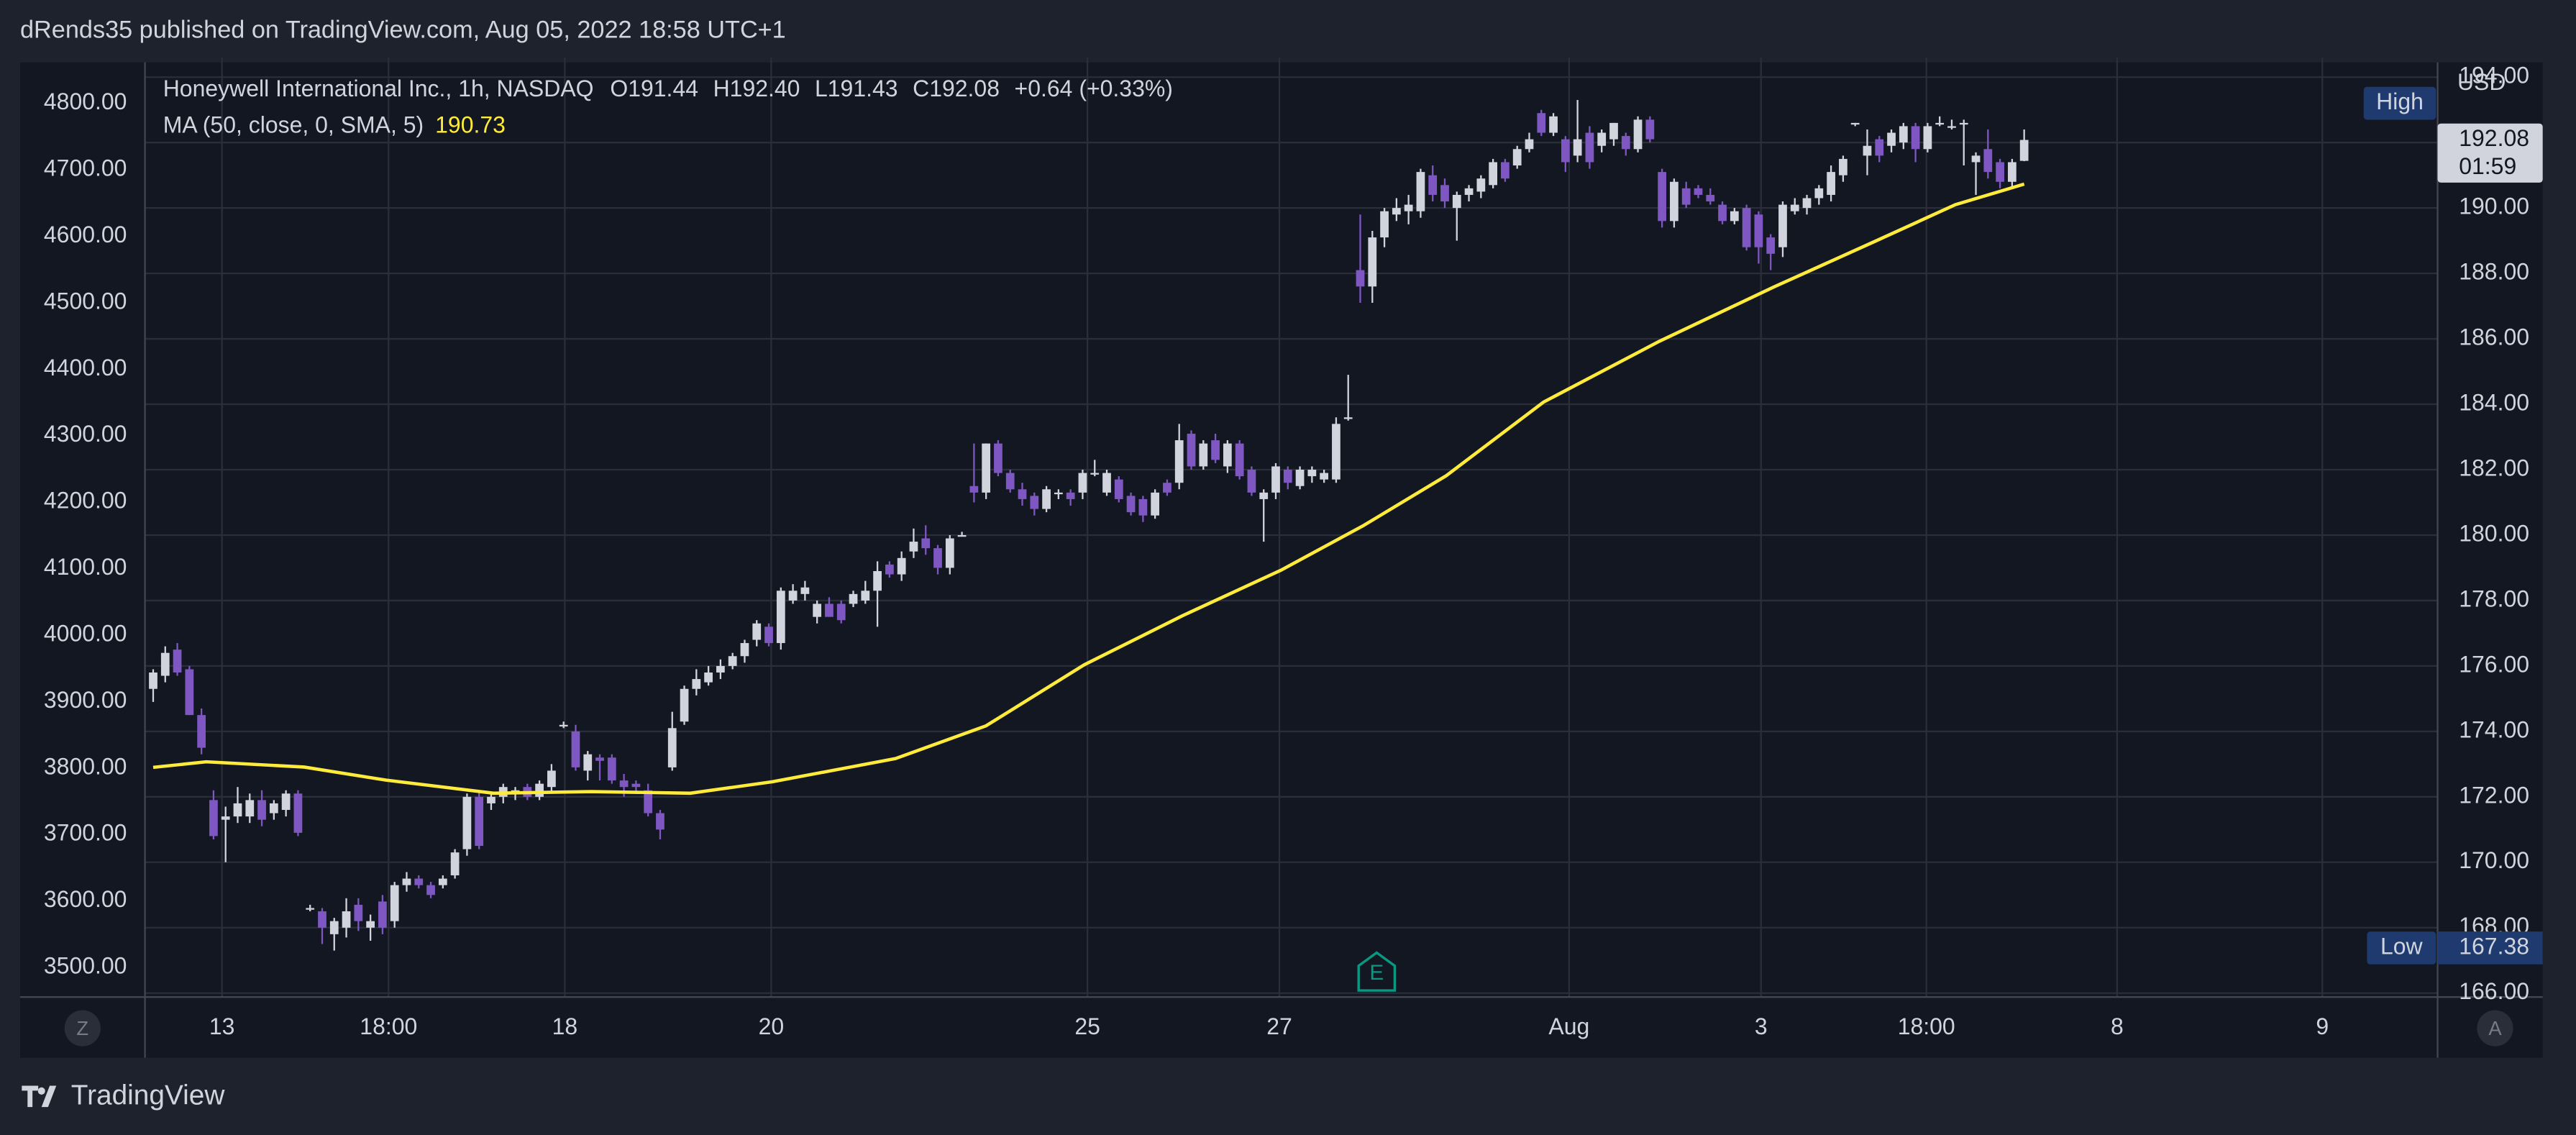  Describe the element at coordinates (378, 88) in the screenshot. I see `legend-symbol: Honeywell International Inc., 1h, NASDAQ` at that location.